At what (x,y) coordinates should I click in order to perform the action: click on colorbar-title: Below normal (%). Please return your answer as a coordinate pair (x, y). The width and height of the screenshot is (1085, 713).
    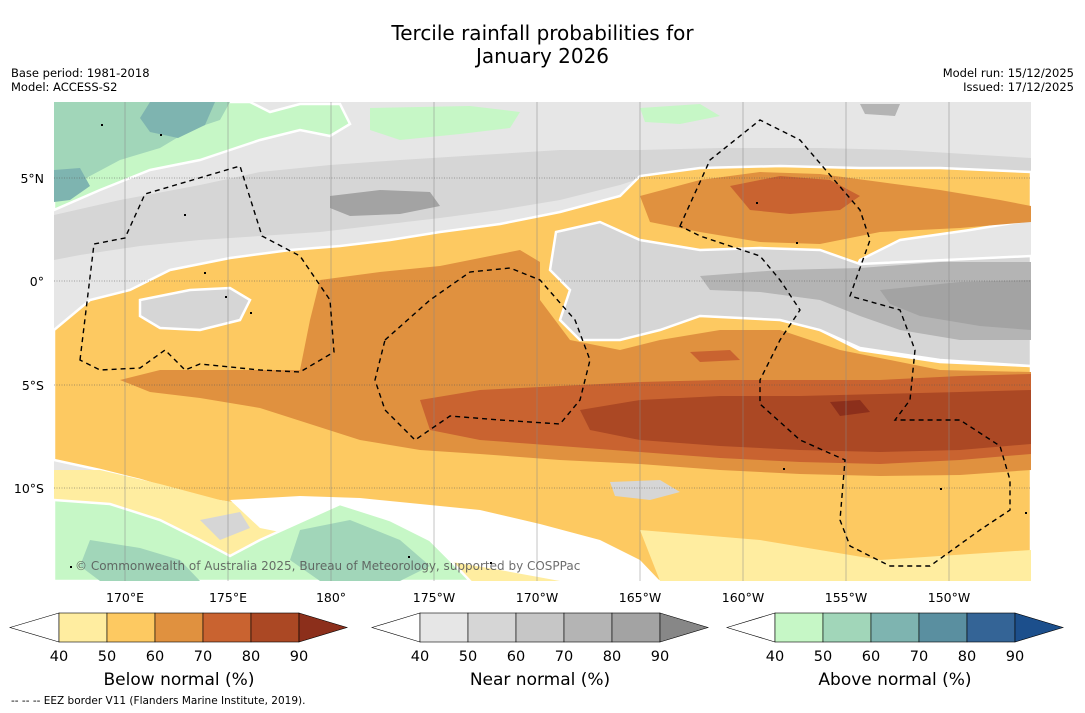
    Looking at the image, I should click on (179, 680).